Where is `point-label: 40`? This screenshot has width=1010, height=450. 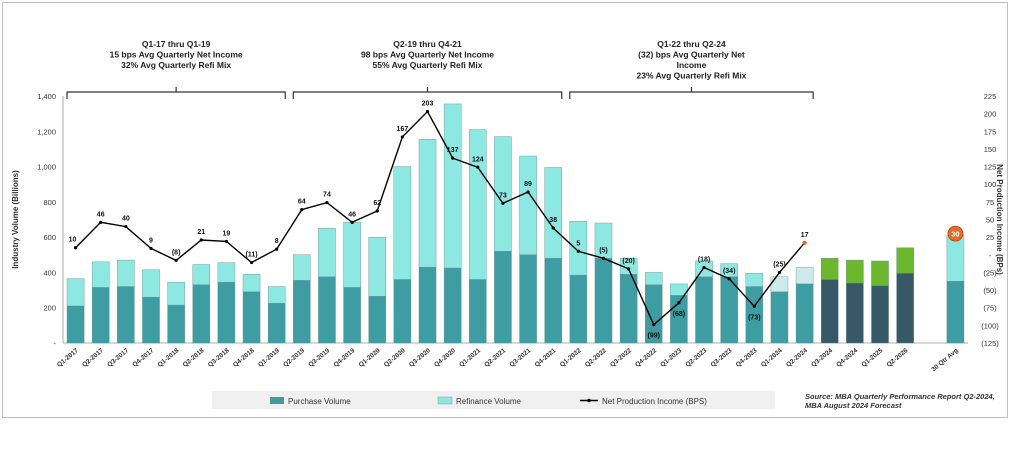 point-label: 40 is located at coordinates (126, 219).